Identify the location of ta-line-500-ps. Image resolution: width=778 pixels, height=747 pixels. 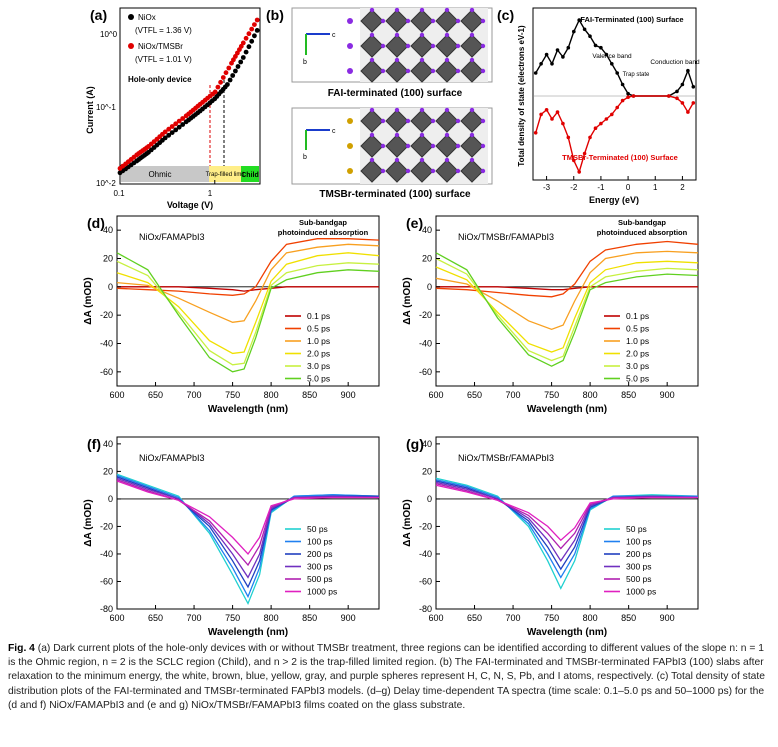
(566, 516).